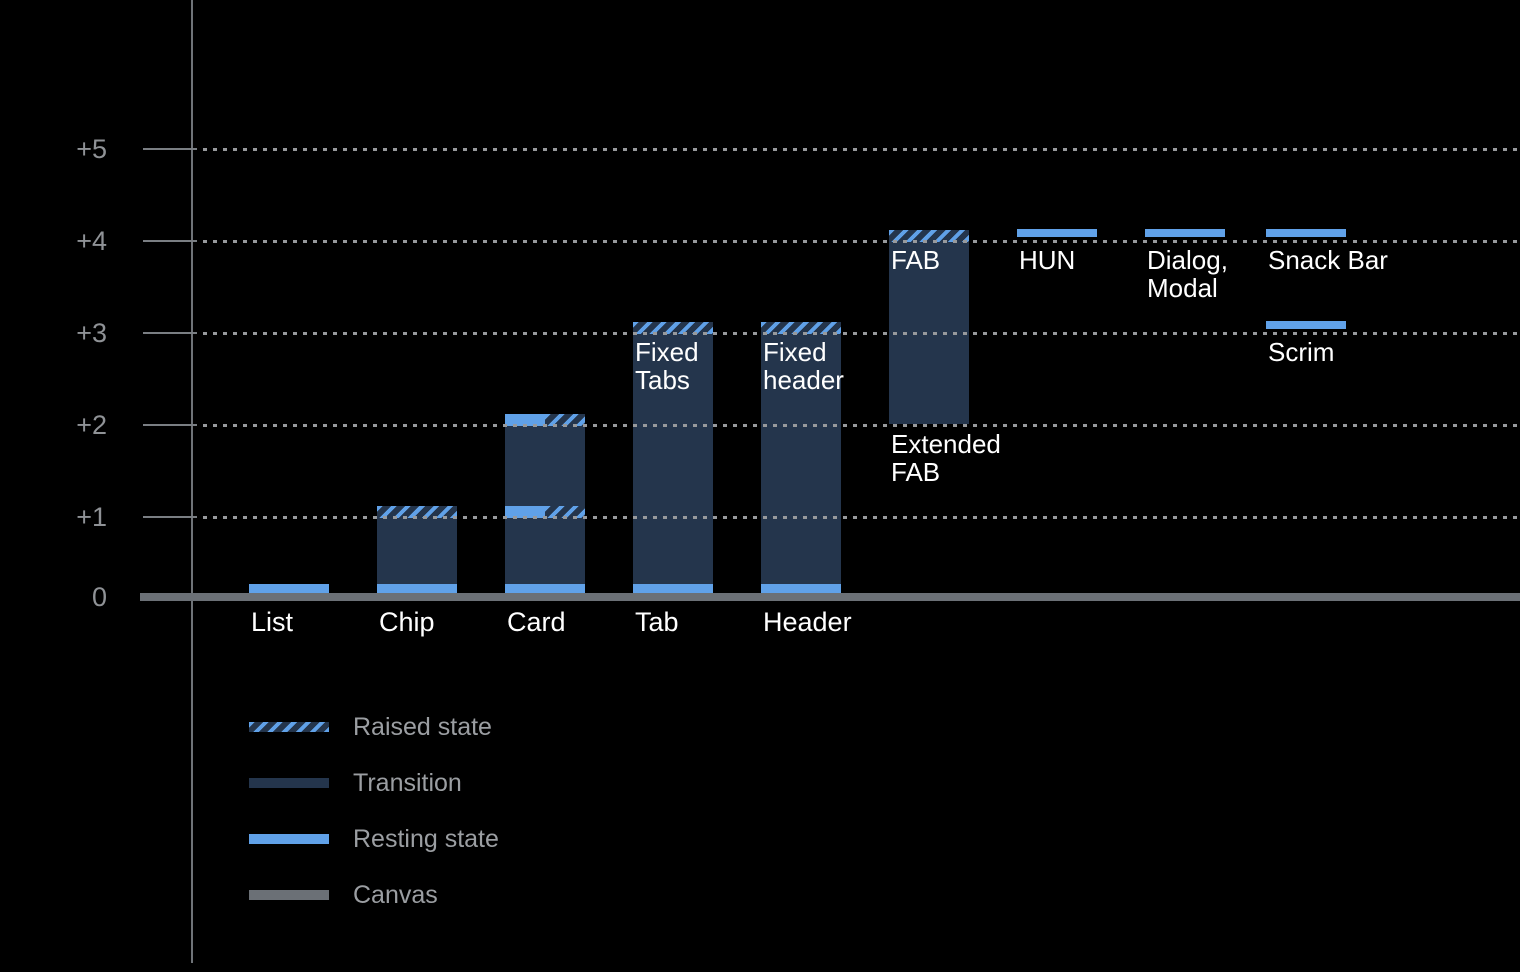 The height and width of the screenshot is (972, 1520). I want to click on legend-swatch-transition, so click(289, 783).